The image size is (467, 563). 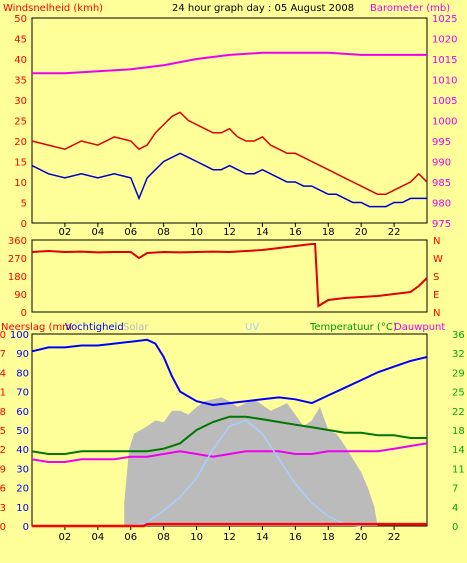 What do you see at coordinates (36, 327) in the screenshot?
I see `rain-axis-label: Neerslag (mm` at bounding box center [36, 327].